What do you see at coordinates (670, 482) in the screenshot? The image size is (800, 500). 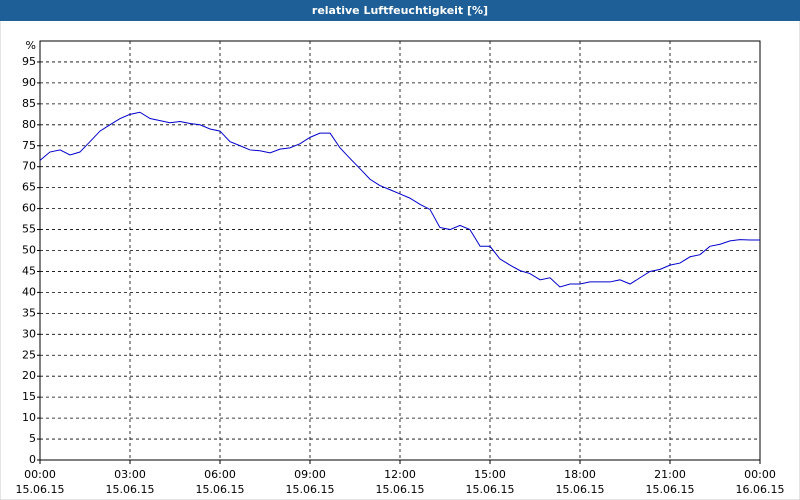 I see `x-tick-label: 21:00 15.06.15` at bounding box center [670, 482].